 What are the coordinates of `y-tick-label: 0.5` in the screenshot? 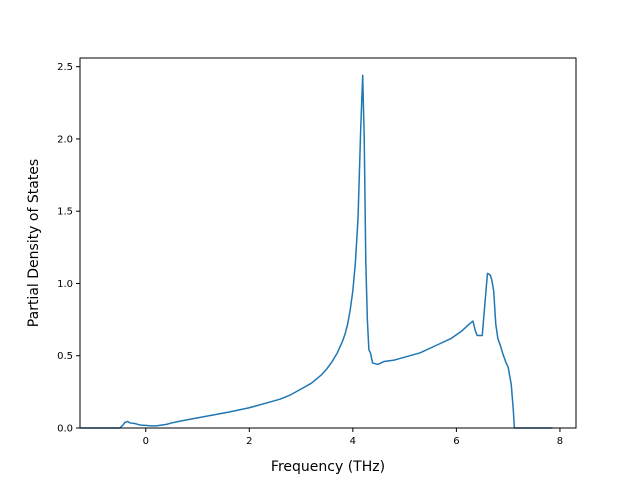 It's located at (65, 356).